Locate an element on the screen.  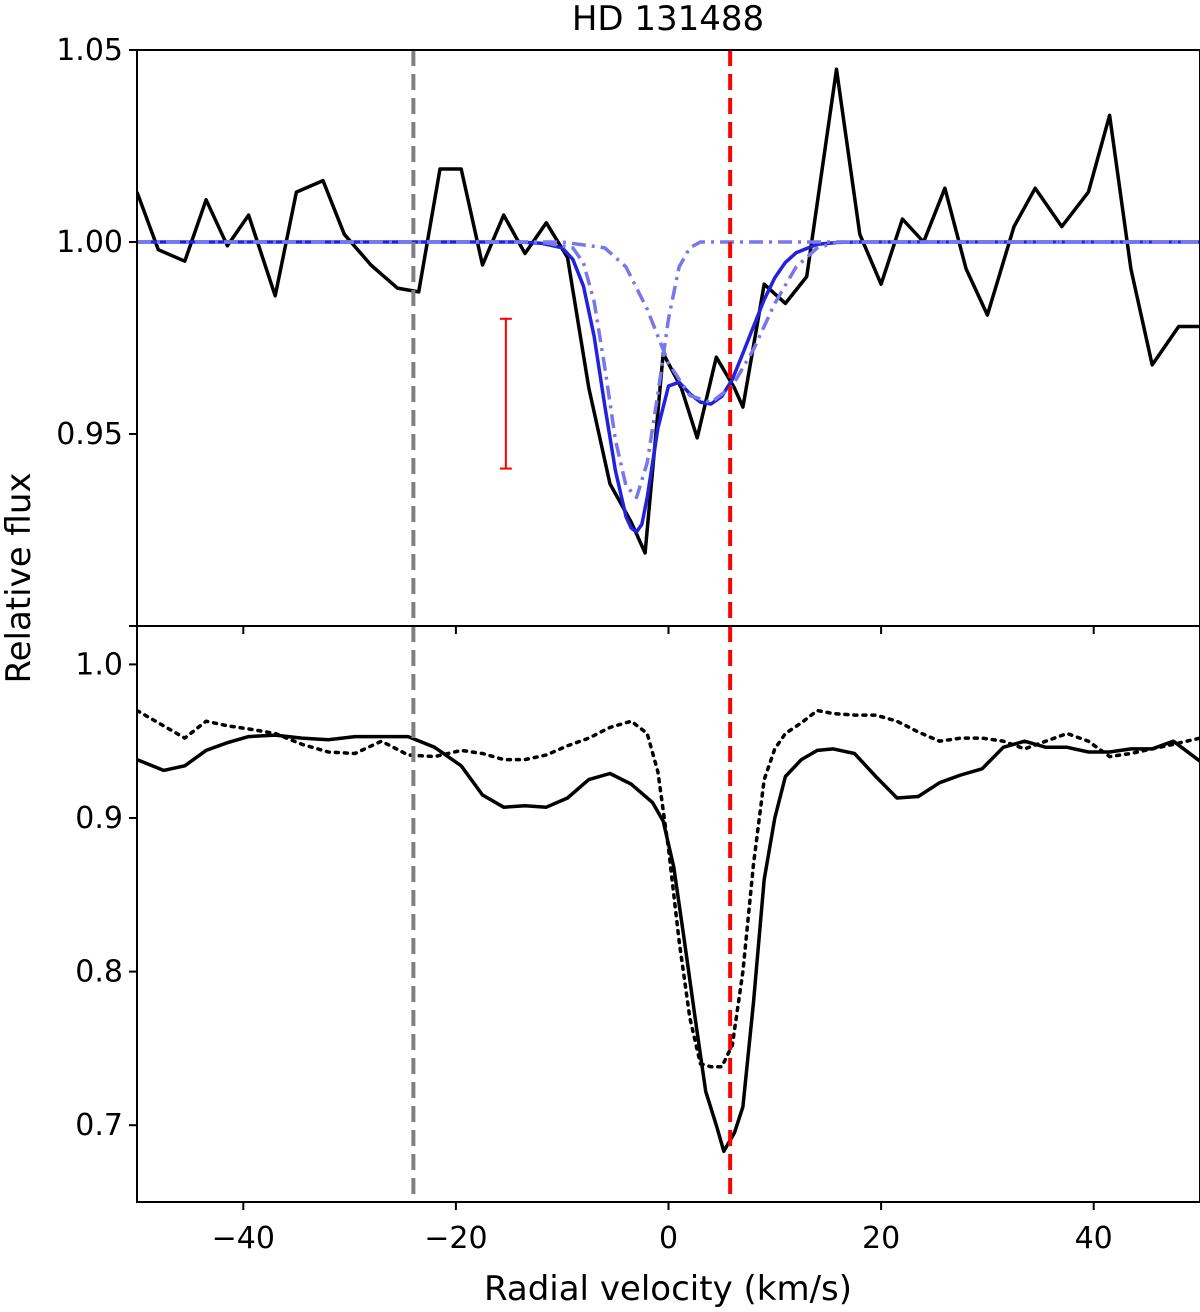
top-y-tick-label: 1.00 is located at coordinates (89, 242).